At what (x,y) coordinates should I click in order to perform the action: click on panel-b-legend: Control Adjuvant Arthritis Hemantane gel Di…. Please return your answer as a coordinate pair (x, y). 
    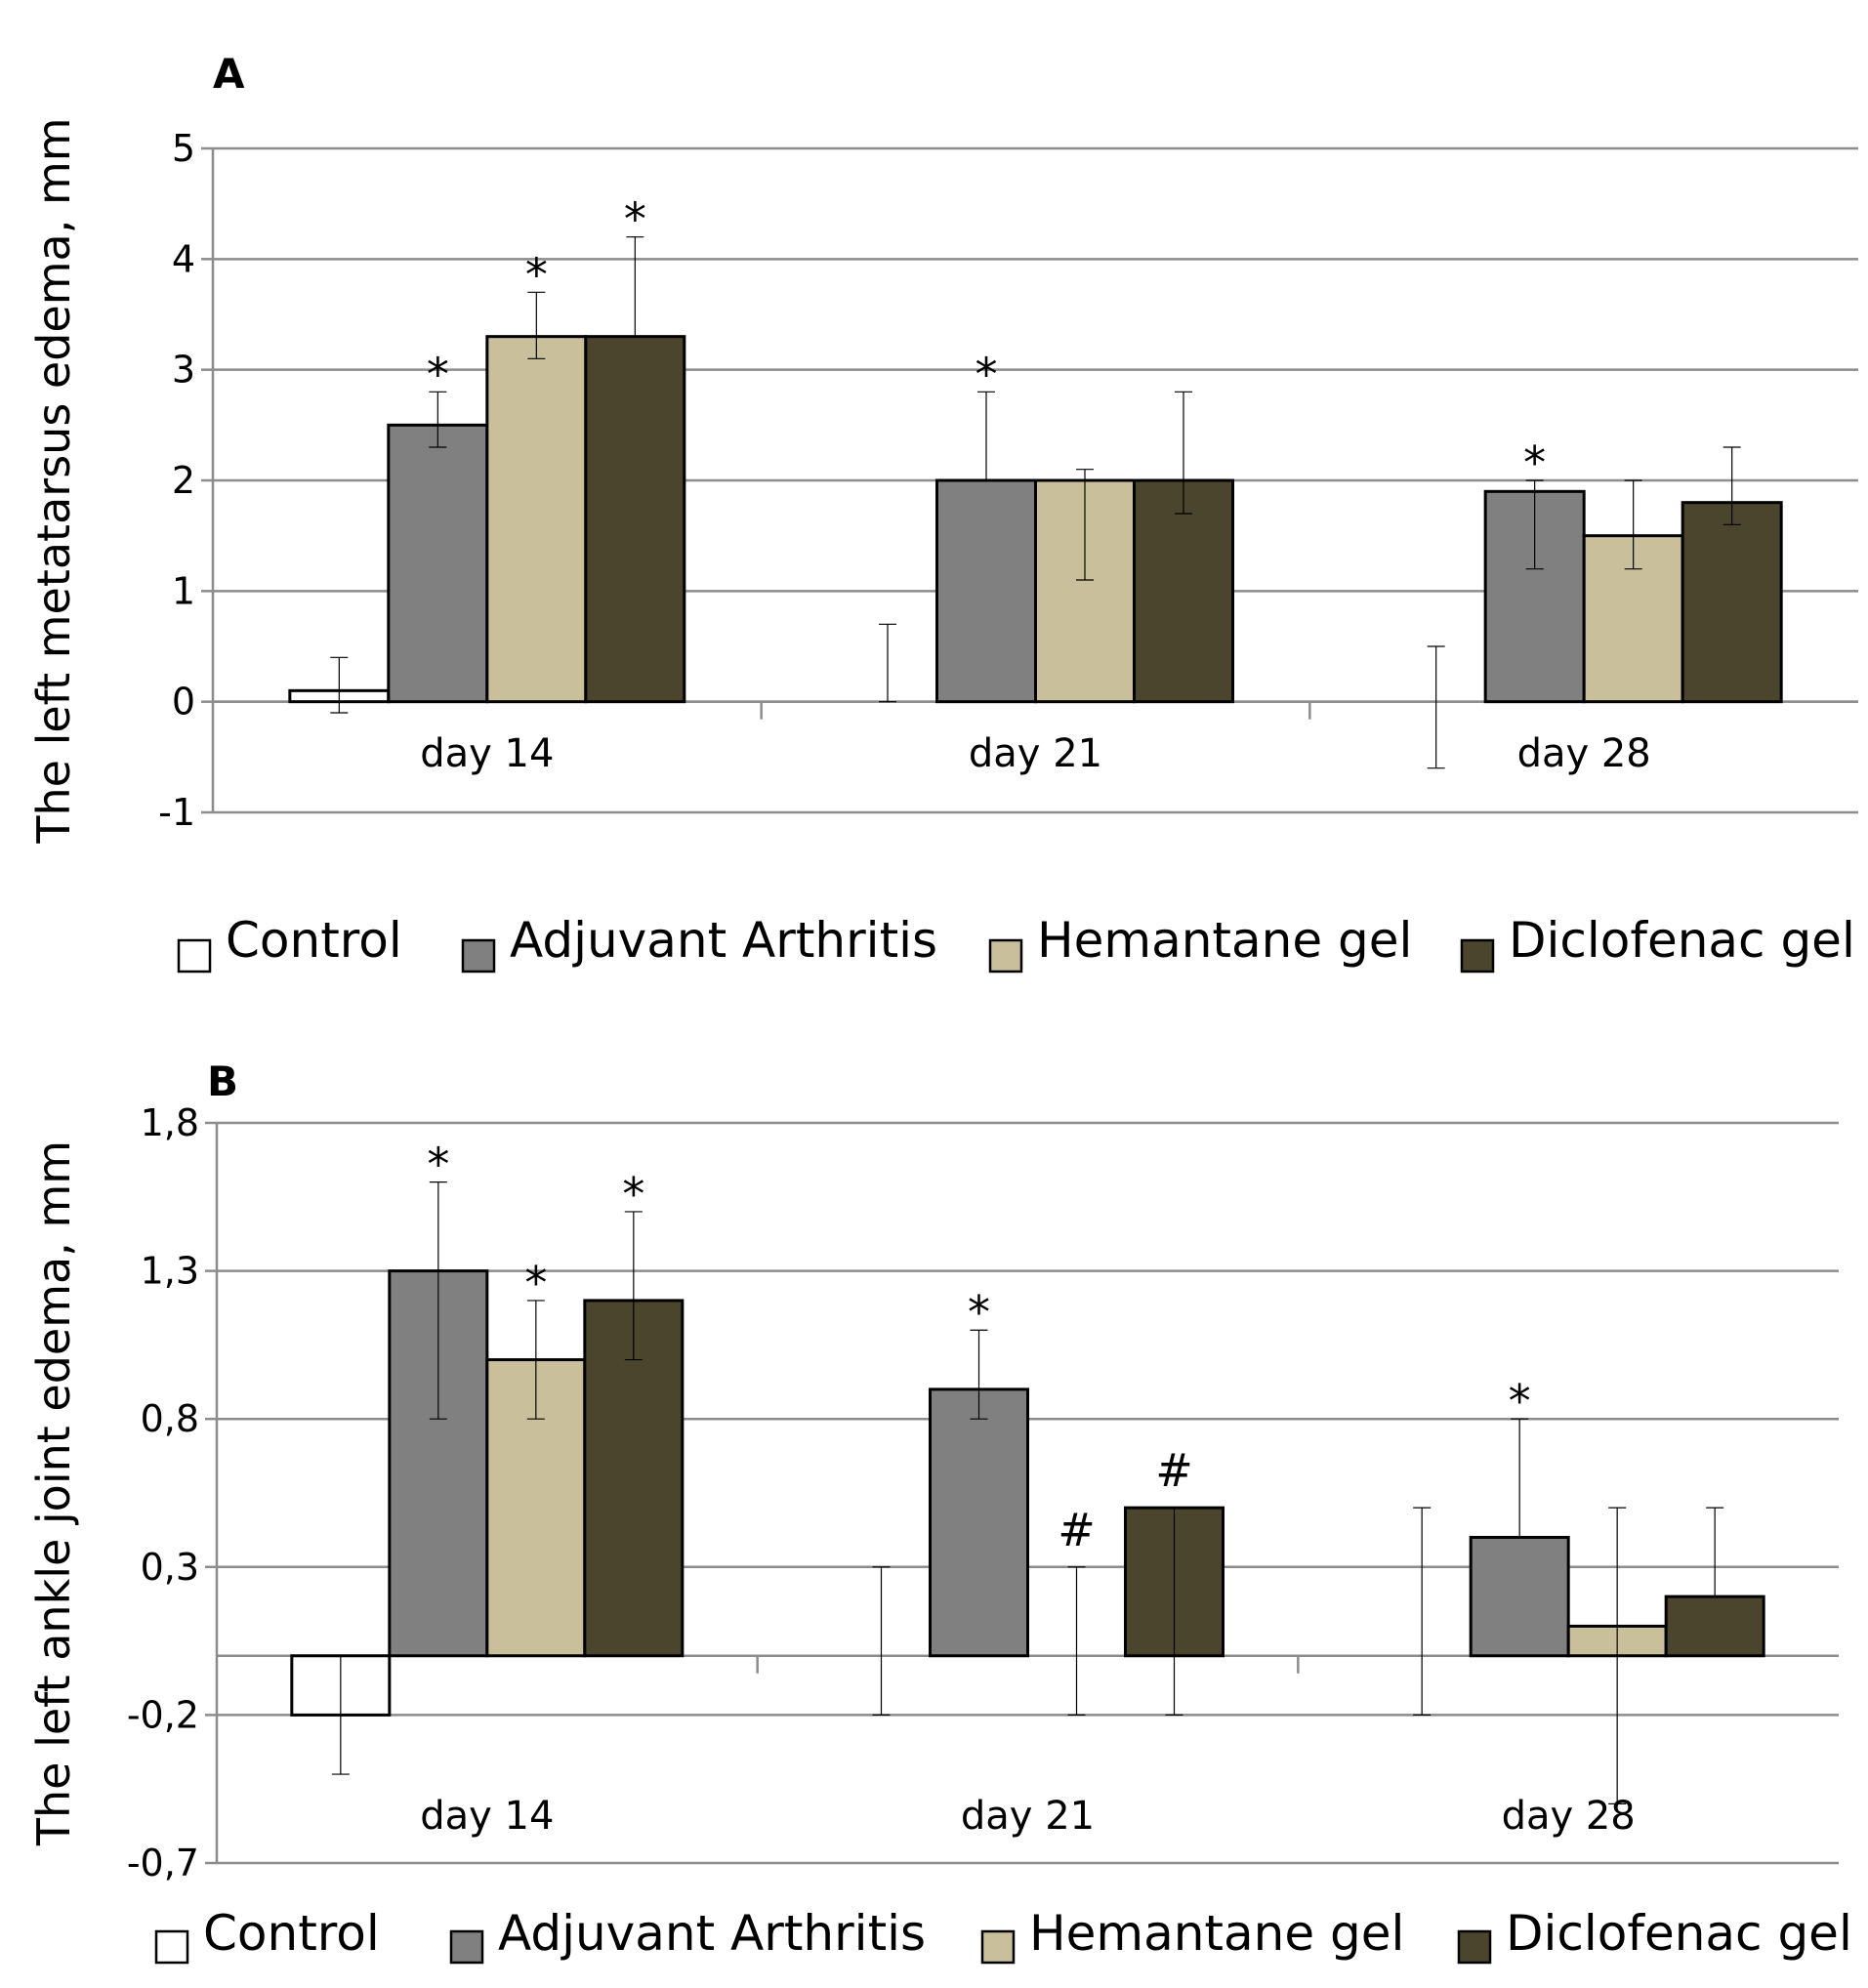
    Looking at the image, I should click on (1003, 1935).